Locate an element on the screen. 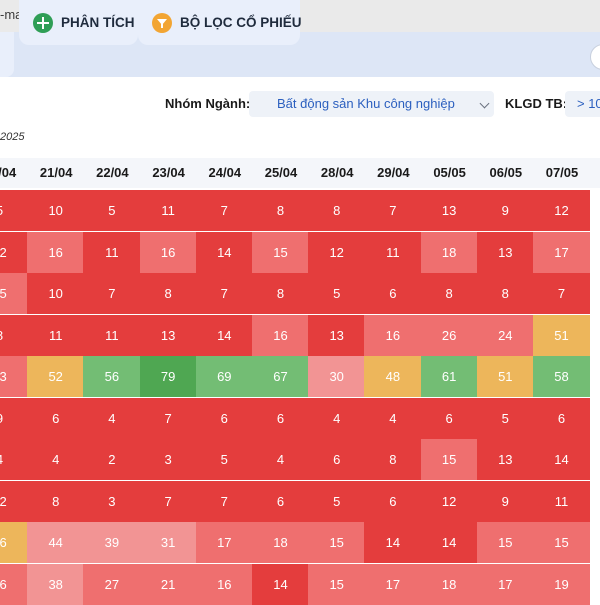 This screenshot has height=605, width=600. industry-label: Nhóm Ngành: is located at coordinates (208, 103).